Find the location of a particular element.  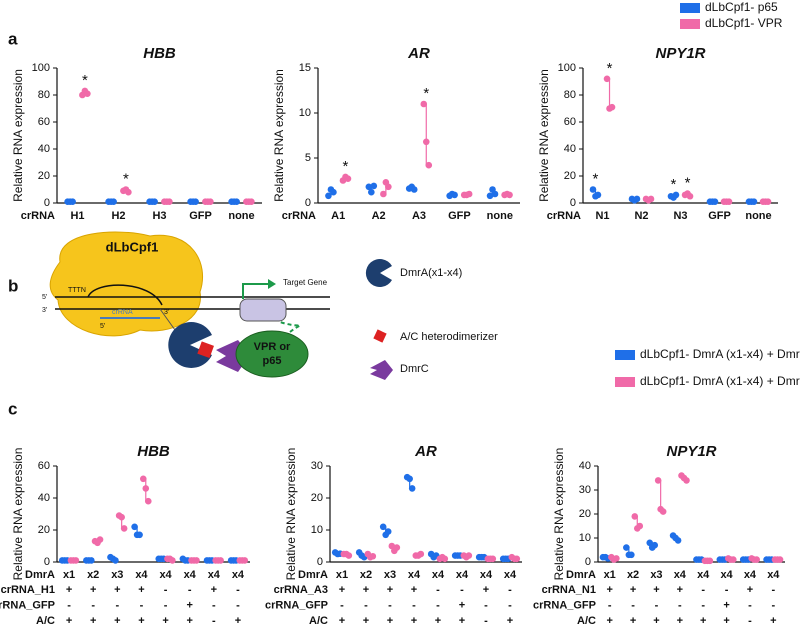

y-tick-label: 60 is located at coordinates (570, 122).